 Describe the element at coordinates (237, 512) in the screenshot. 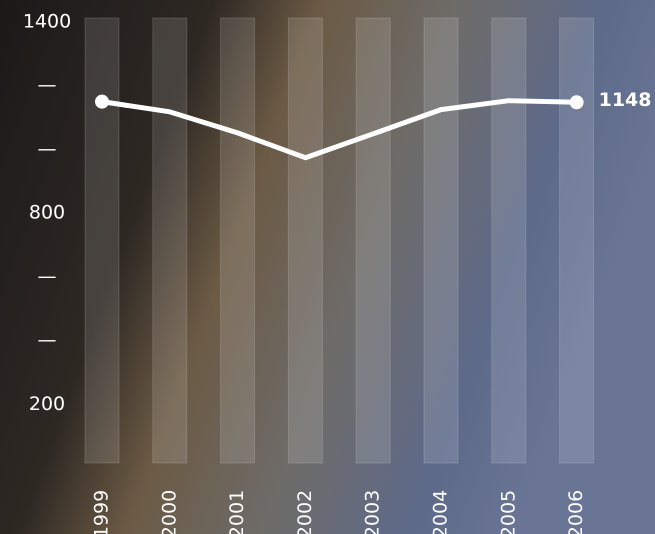

I see `x-tick-label: 2001` at that location.